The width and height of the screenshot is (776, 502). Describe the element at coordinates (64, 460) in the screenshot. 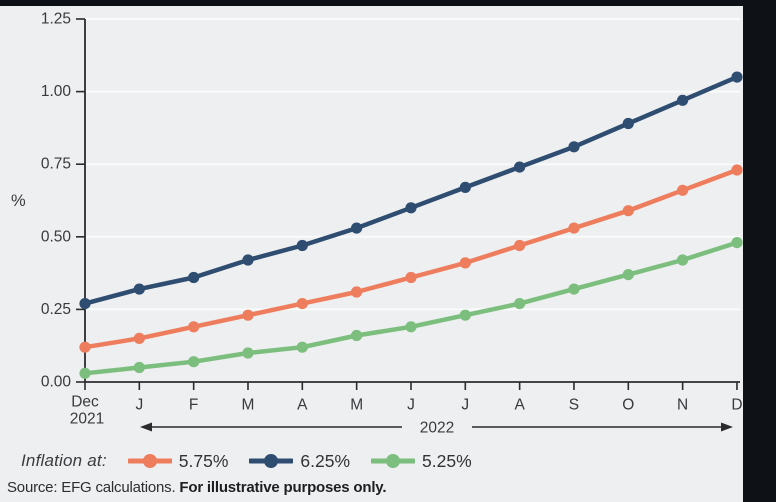

I see `legend-title: Inflation at:` at that location.